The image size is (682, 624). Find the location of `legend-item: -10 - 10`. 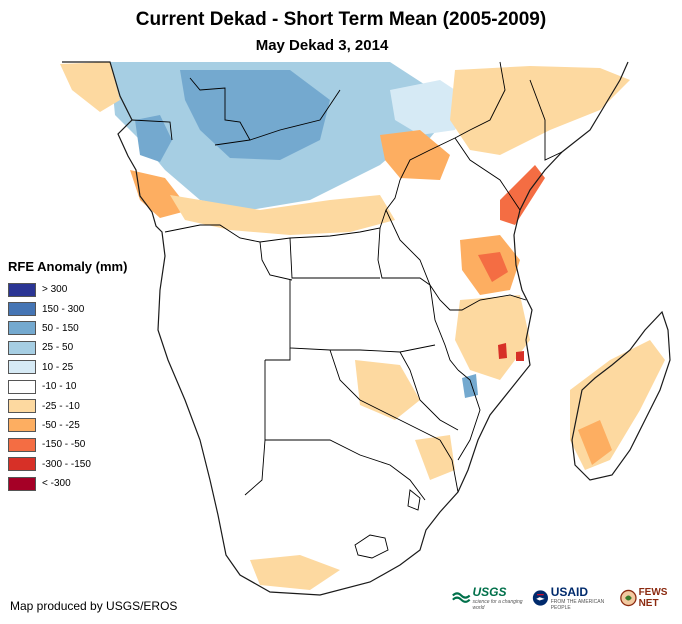

legend-item: -10 - 10 is located at coordinates (67, 386).